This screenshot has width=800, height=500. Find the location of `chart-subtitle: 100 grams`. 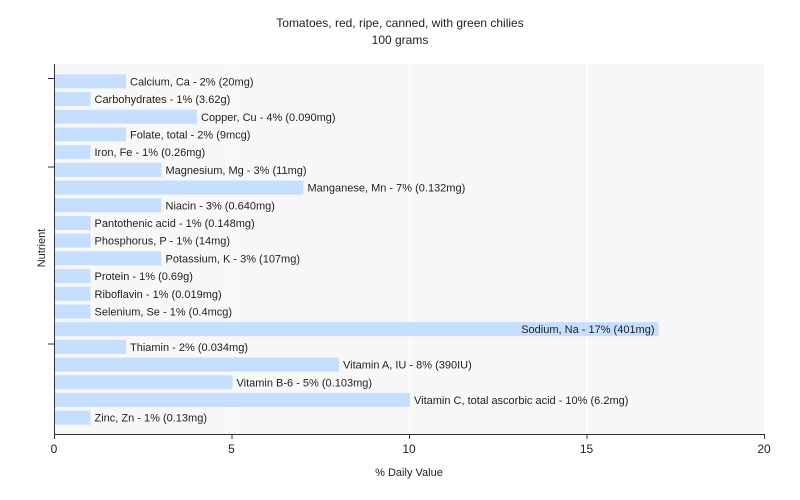

chart-subtitle: 100 grams is located at coordinates (400, 40).